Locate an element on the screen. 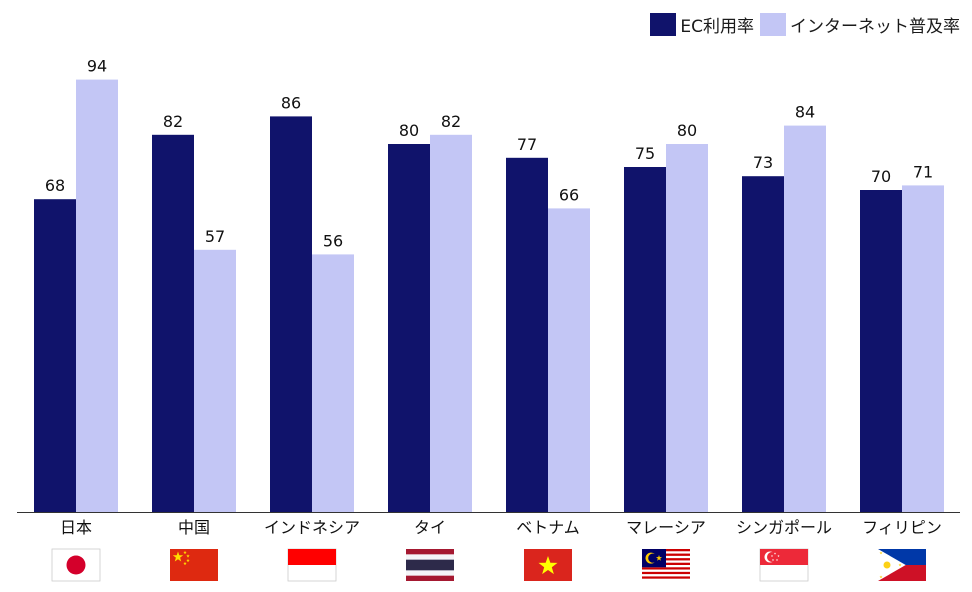  category-label: 中国 is located at coordinates (194, 527).